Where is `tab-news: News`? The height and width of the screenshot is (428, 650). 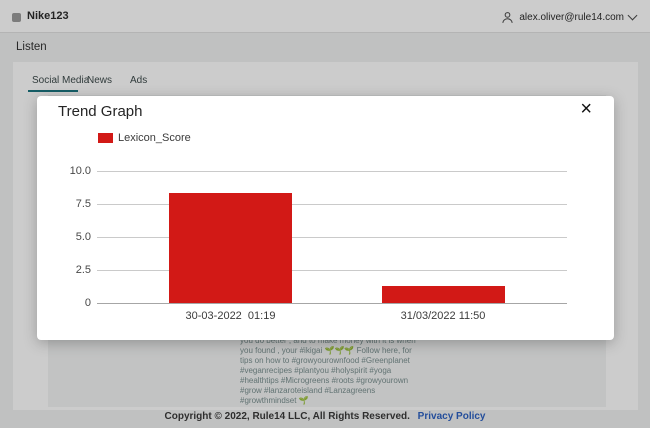
tab-news: News is located at coordinates (100, 80).